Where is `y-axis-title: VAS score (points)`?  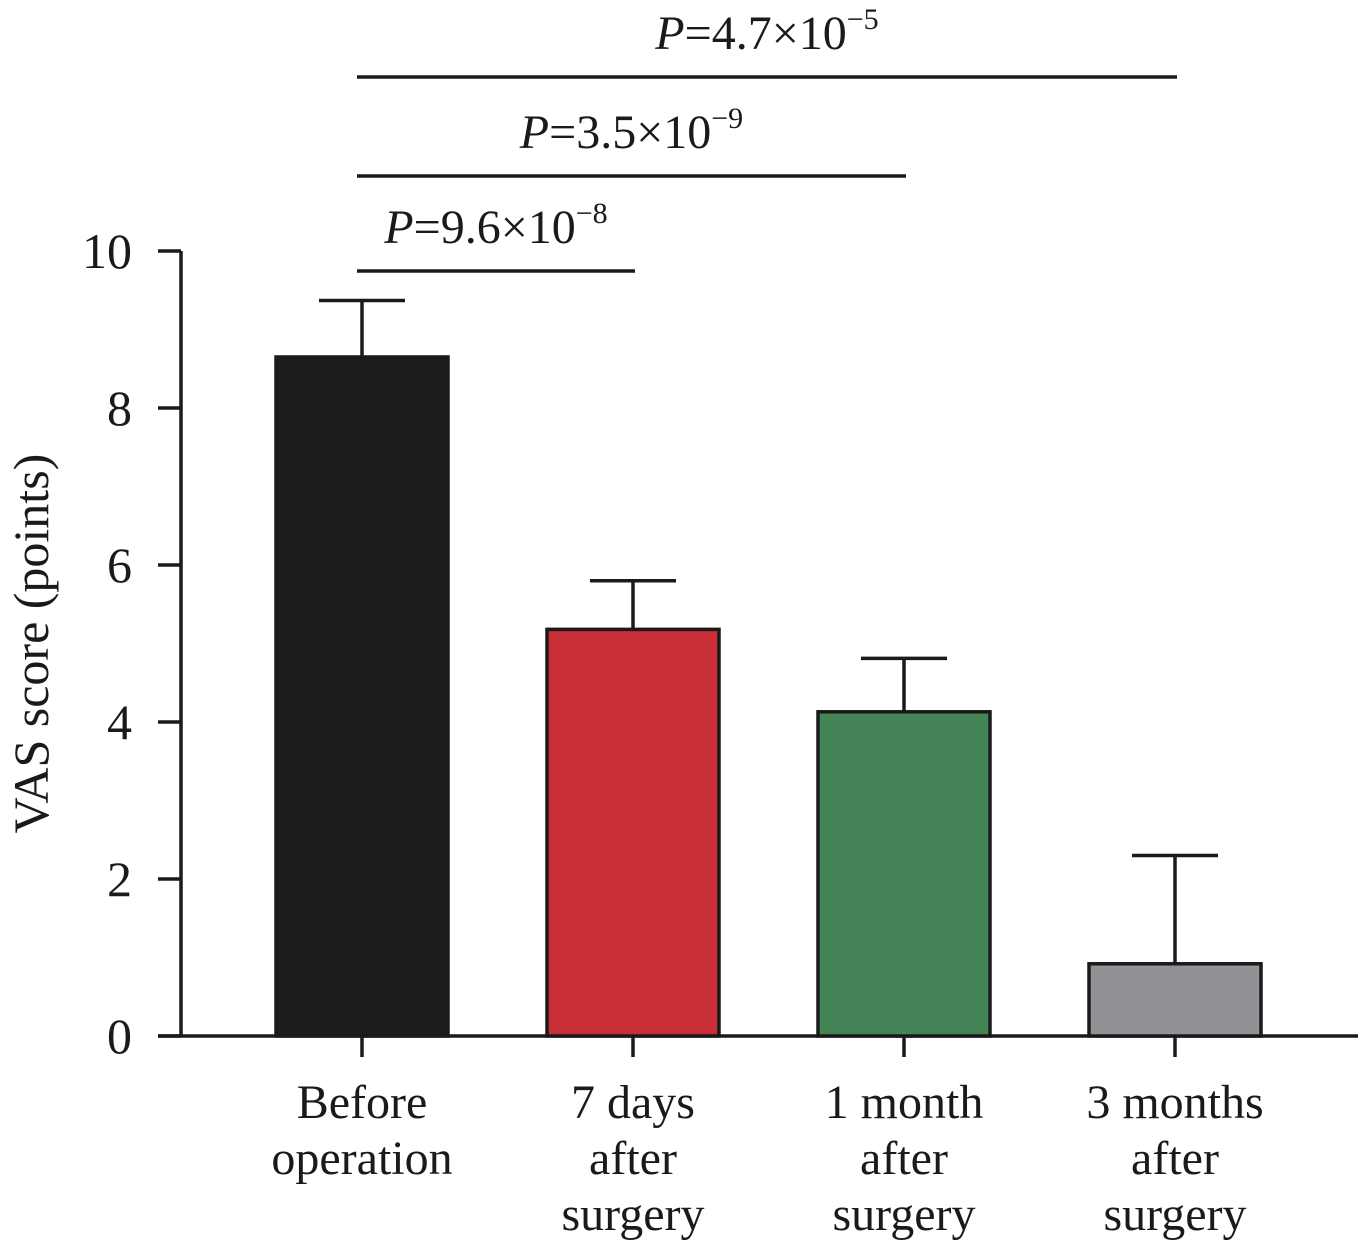 y-axis-title: VAS score (points) is located at coordinates (31, 644).